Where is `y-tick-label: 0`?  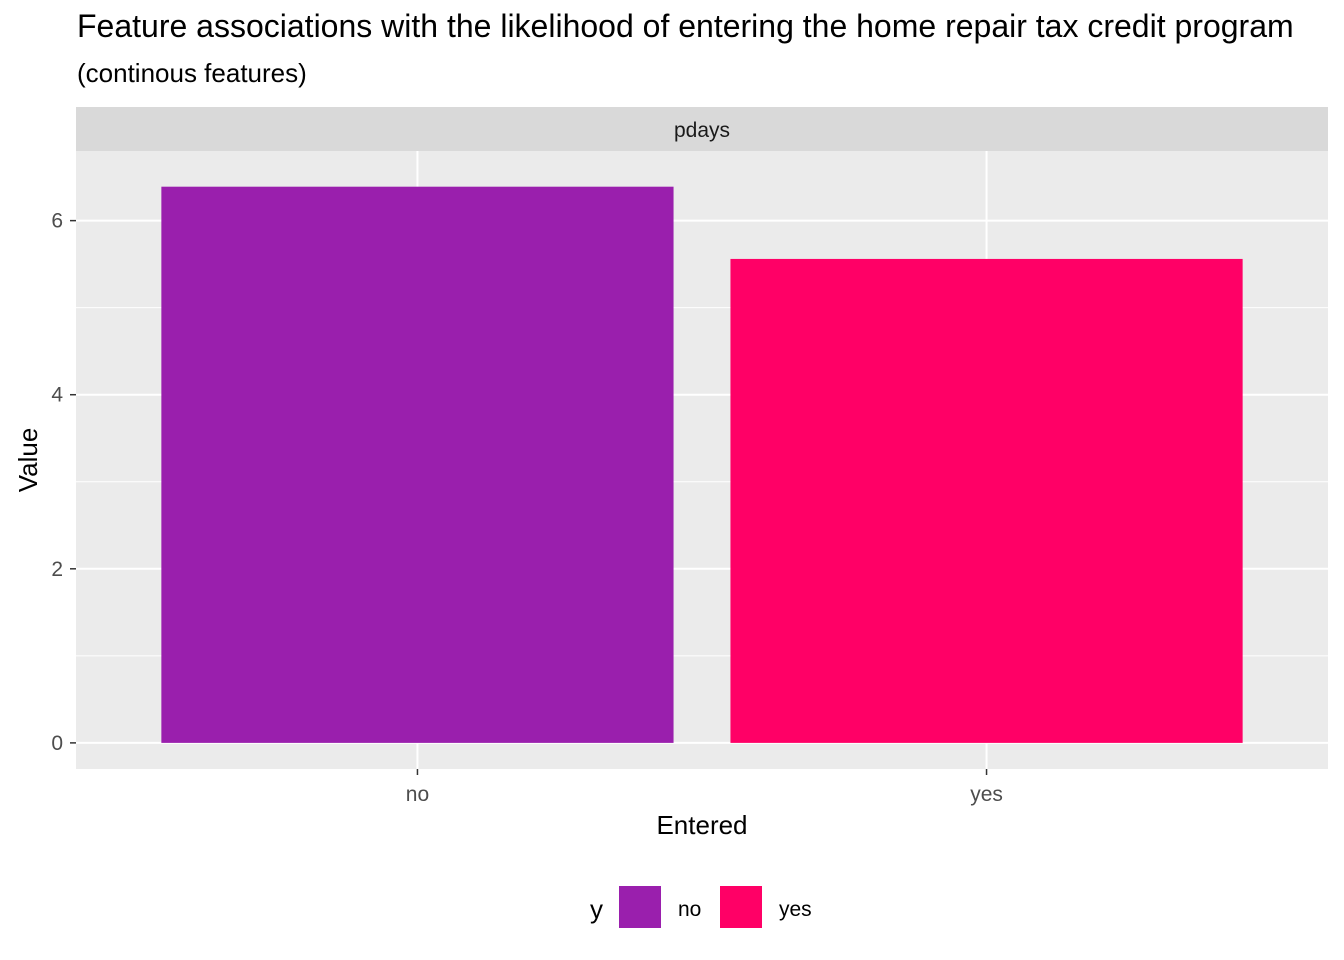 y-tick-label: 0 is located at coordinates (57, 743).